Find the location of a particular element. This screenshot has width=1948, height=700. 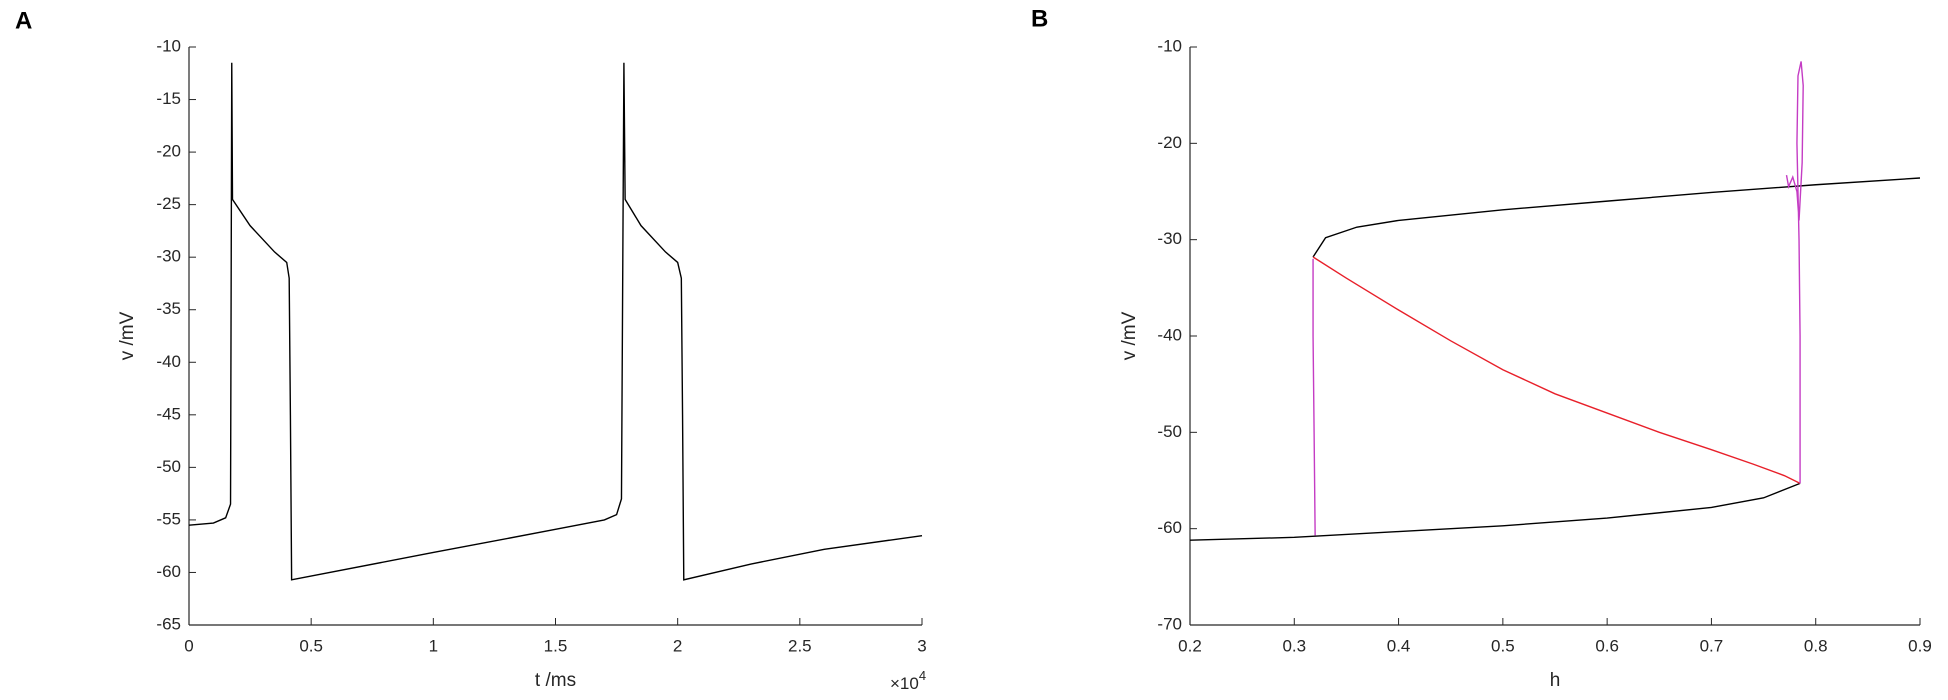

x-axis-label: h is located at coordinates (1555, 680).